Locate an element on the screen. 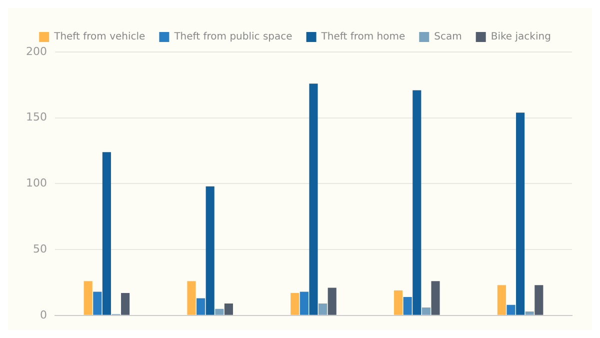  y-tick-label: 150 is located at coordinates (36, 117).